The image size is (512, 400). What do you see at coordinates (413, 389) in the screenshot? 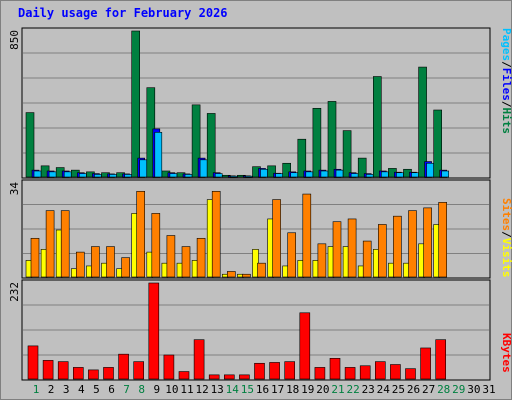
I see `x-tick-label: 26` at bounding box center [413, 389].